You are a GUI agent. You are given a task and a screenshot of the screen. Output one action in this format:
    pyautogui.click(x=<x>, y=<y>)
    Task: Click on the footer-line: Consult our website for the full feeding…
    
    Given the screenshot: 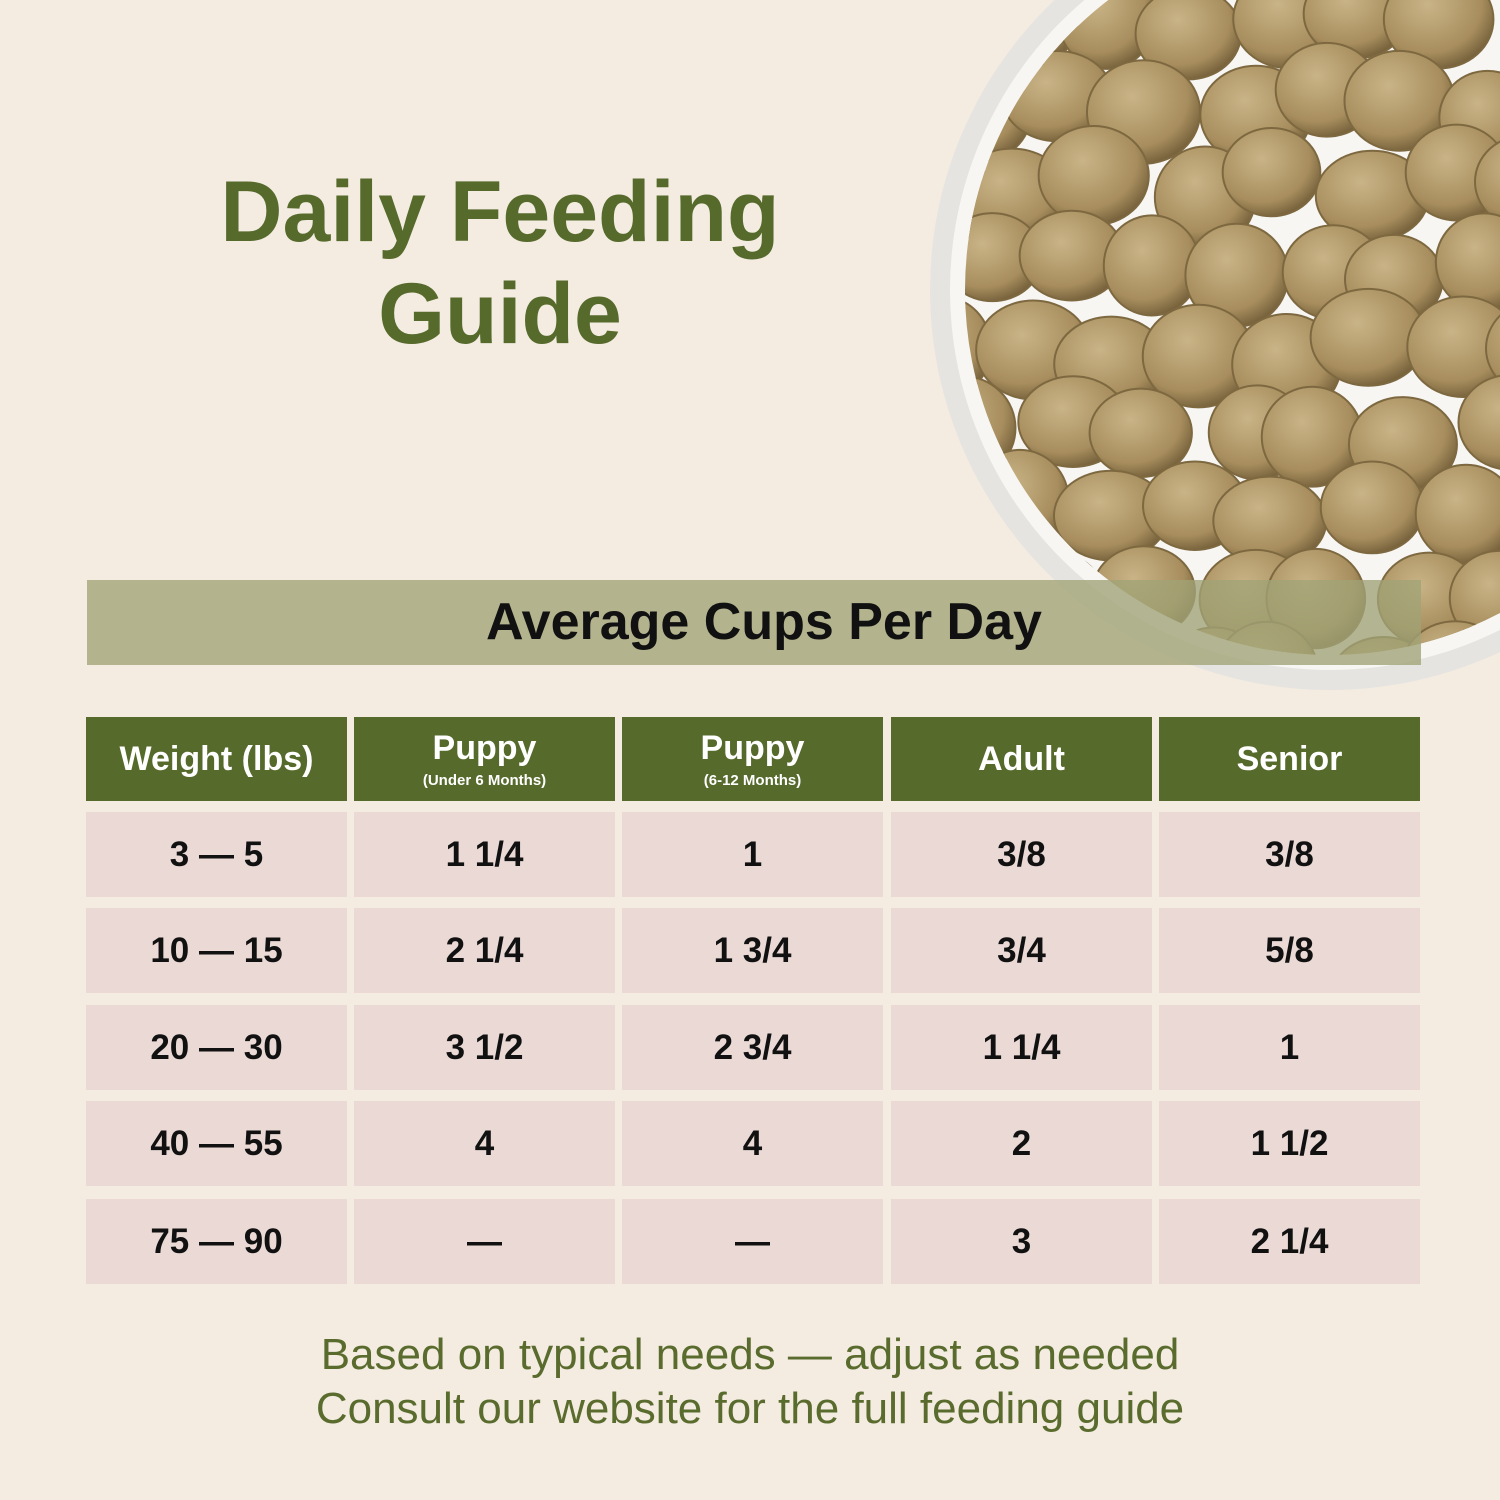 What is the action you would take?
    pyautogui.click(x=750, y=1408)
    